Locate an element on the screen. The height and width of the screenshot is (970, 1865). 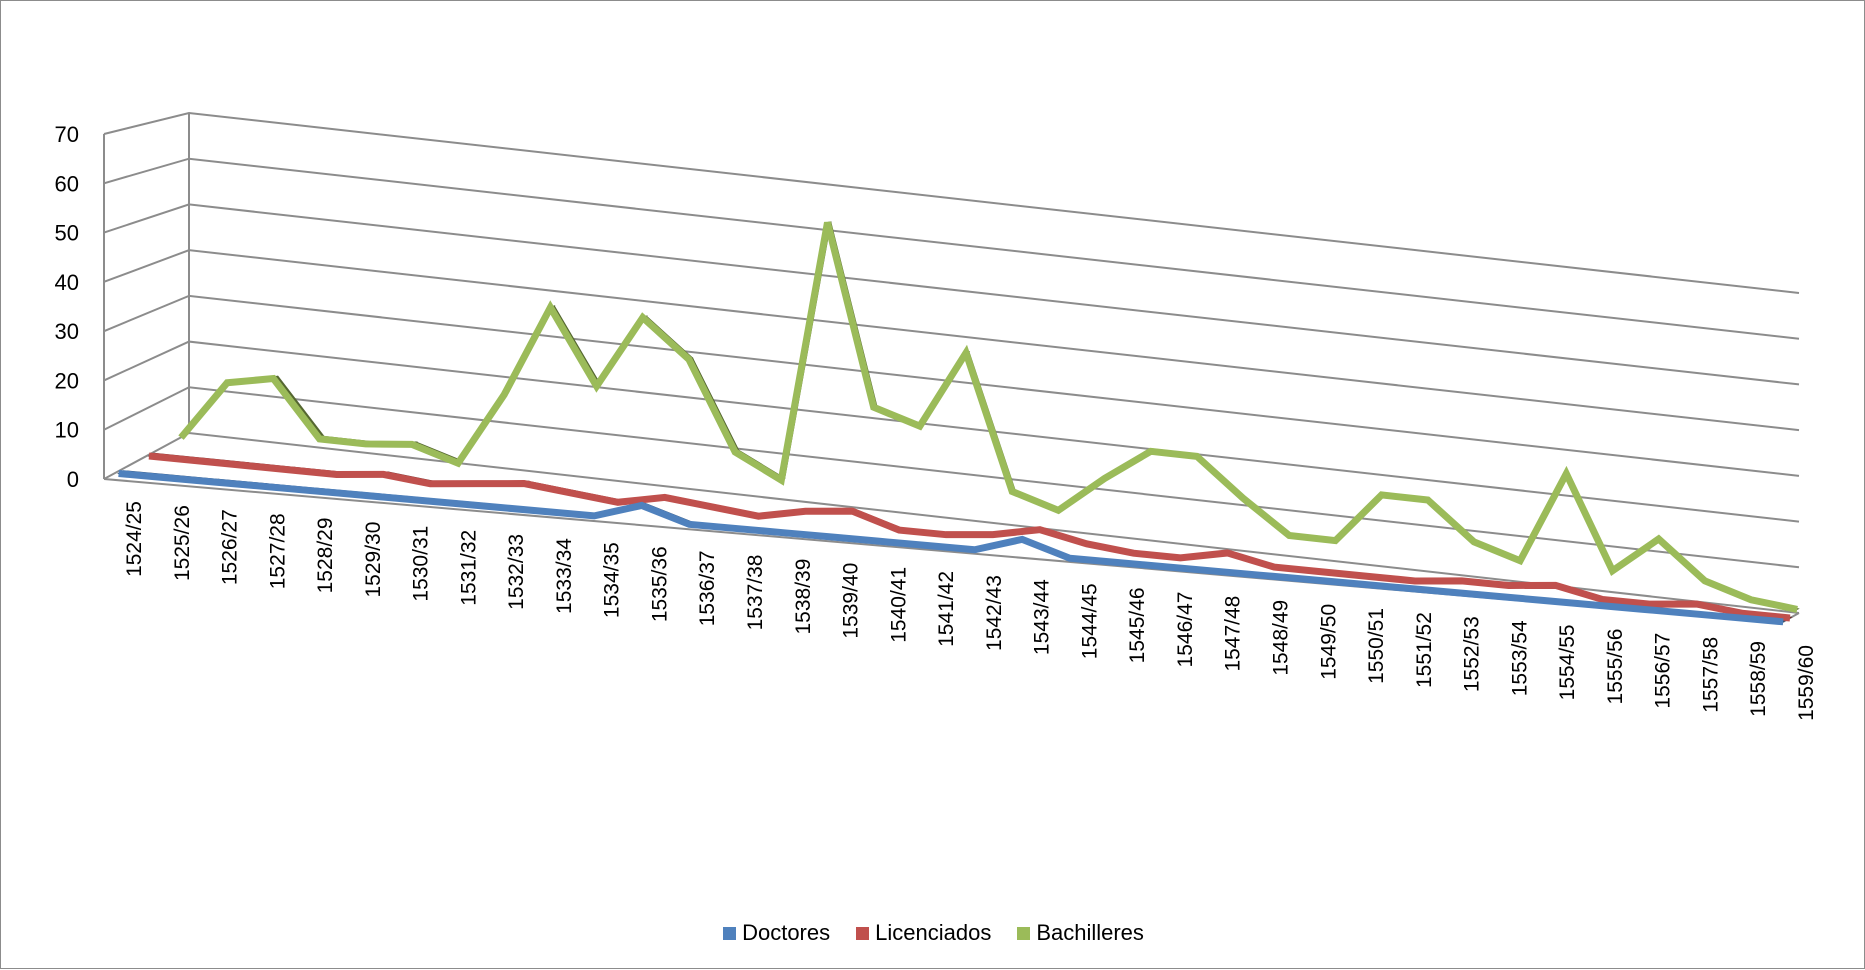
category-label: 1526/27 is located at coordinates (230, 547).